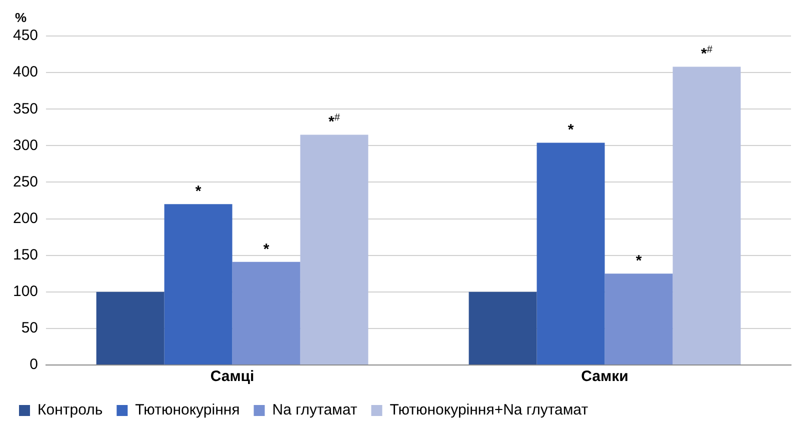  What do you see at coordinates (25, 109) in the screenshot?
I see `y-tick-label: 350` at bounding box center [25, 109].